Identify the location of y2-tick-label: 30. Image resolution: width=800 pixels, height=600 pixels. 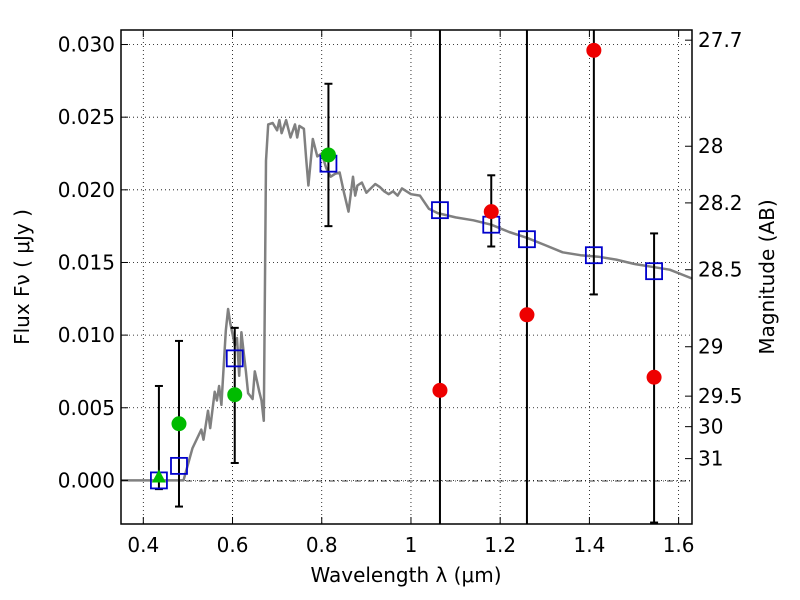
(710, 427).